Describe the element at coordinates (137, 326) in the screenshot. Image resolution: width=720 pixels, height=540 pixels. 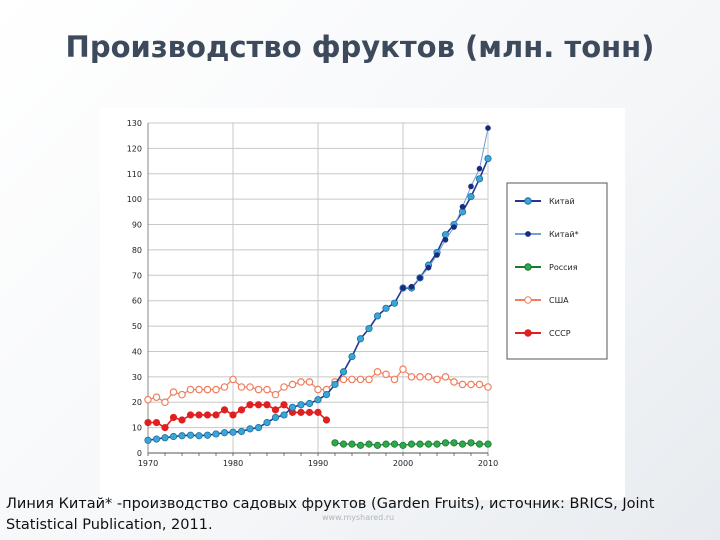
I see `y-tick-label: 50` at that location.